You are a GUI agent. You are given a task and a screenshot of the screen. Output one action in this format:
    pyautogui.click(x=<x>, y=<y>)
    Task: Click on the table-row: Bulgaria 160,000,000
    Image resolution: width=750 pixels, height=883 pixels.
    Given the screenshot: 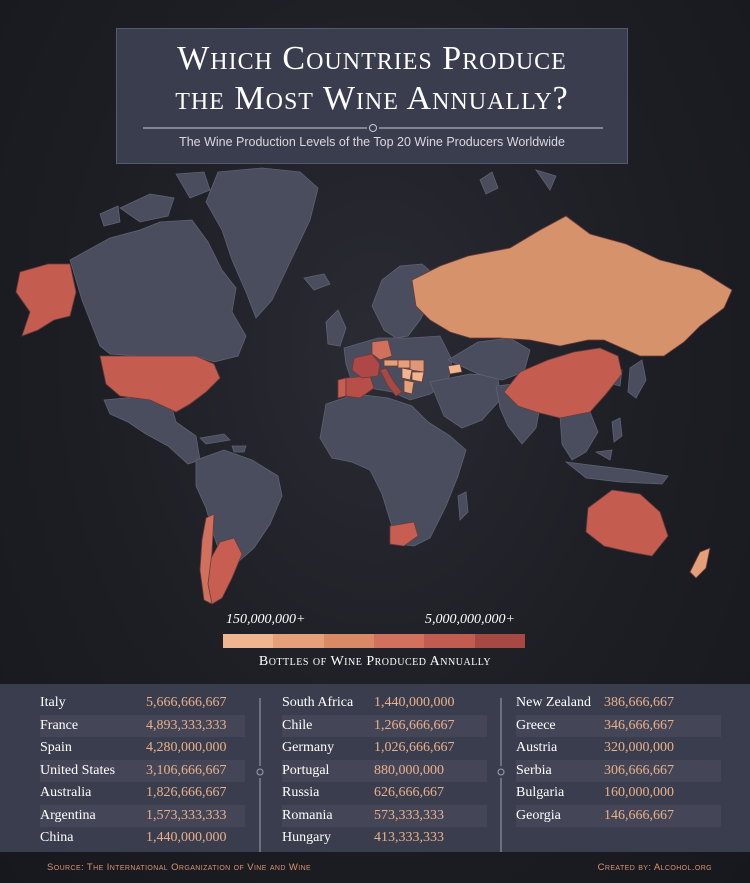 What is the action you would take?
    pyautogui.click(x=618, y=793)
    